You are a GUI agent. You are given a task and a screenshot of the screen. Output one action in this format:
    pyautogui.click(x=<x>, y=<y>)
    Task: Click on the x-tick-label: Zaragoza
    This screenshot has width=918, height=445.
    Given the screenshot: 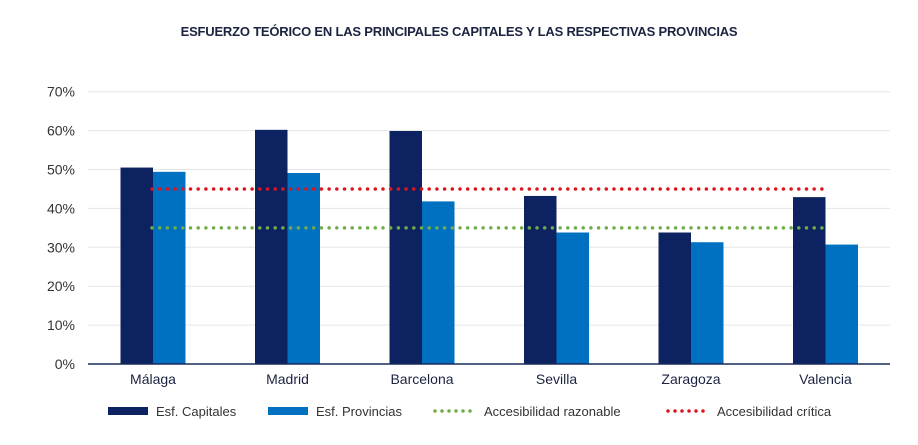 What is the action you would take?
    pyautogui.click(x=690, y=379)
    